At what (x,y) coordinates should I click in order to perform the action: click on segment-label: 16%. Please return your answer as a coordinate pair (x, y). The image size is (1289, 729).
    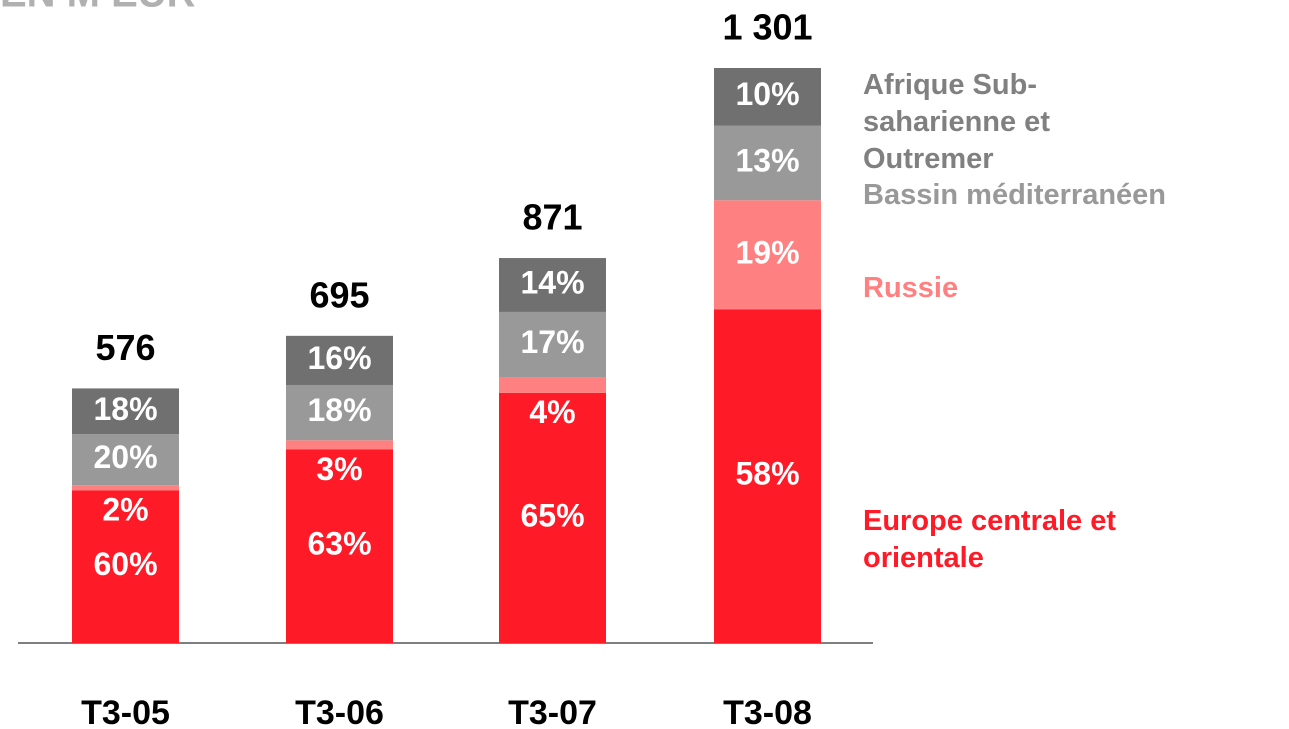
    Looking at the image, I should click on (339, 358).